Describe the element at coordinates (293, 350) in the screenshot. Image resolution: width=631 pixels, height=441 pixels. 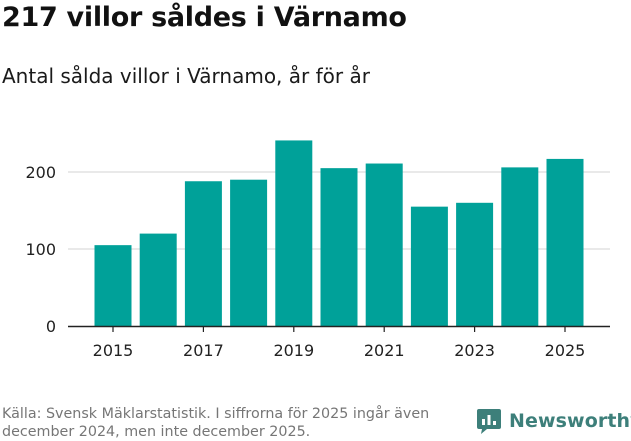
I see `x-tick-label: 2019` at that location.